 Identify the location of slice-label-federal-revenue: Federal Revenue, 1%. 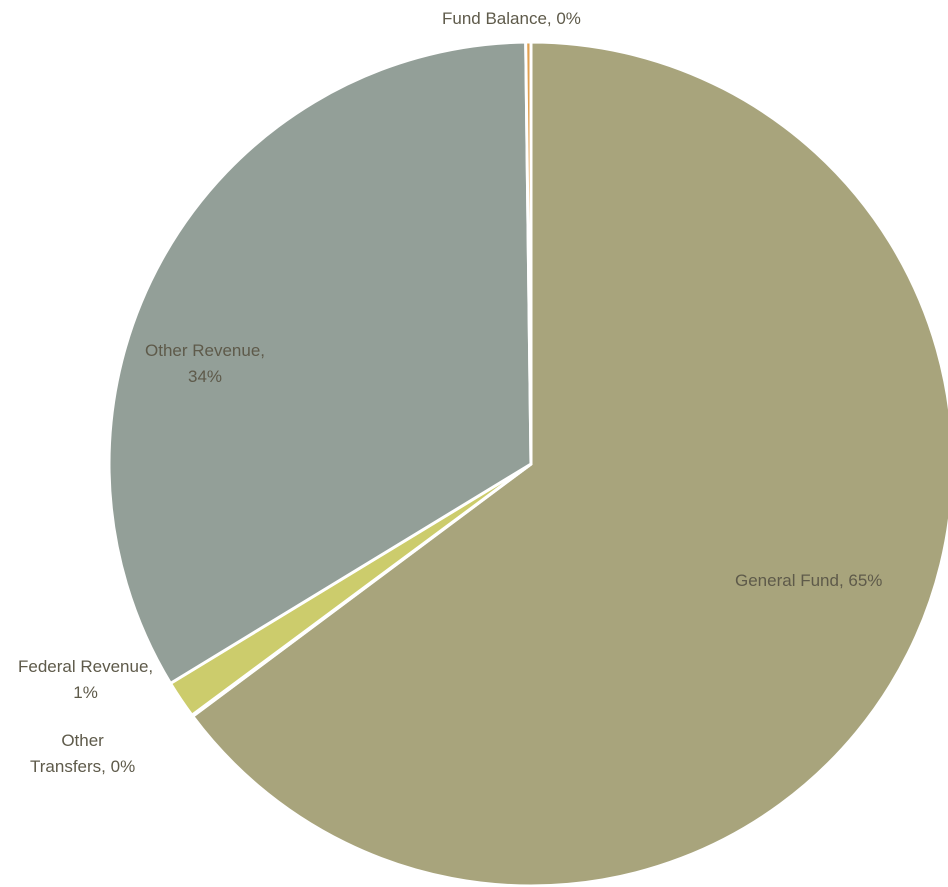
(85, 680).